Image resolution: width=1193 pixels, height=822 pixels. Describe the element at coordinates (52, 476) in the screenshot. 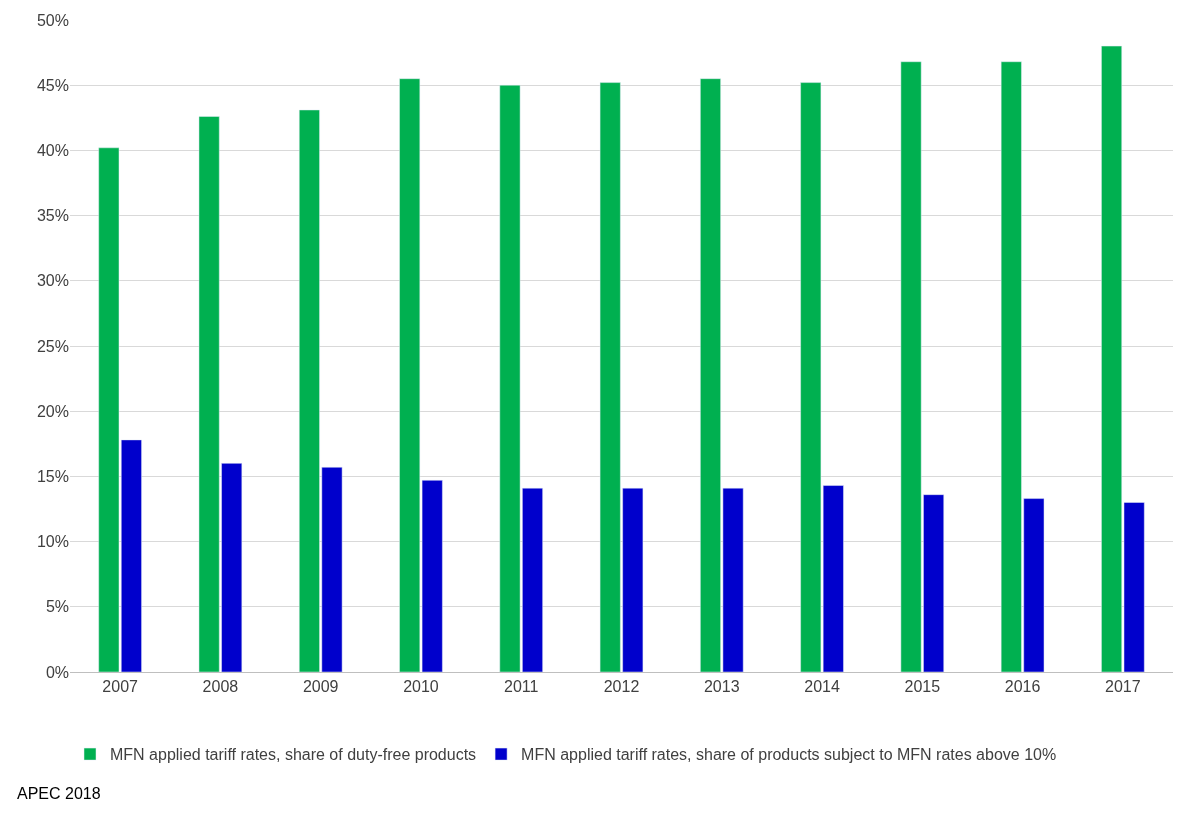

I see `y-tick-label: 15%` at that location.